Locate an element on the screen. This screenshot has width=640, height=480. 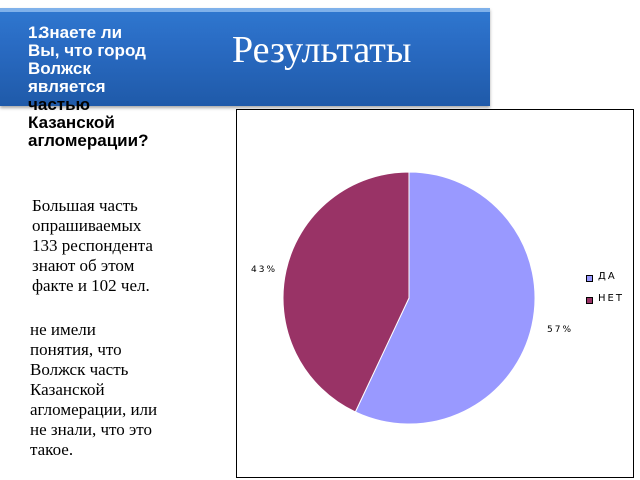
text-line: агломерации, или is located at coordinates (94, 409).